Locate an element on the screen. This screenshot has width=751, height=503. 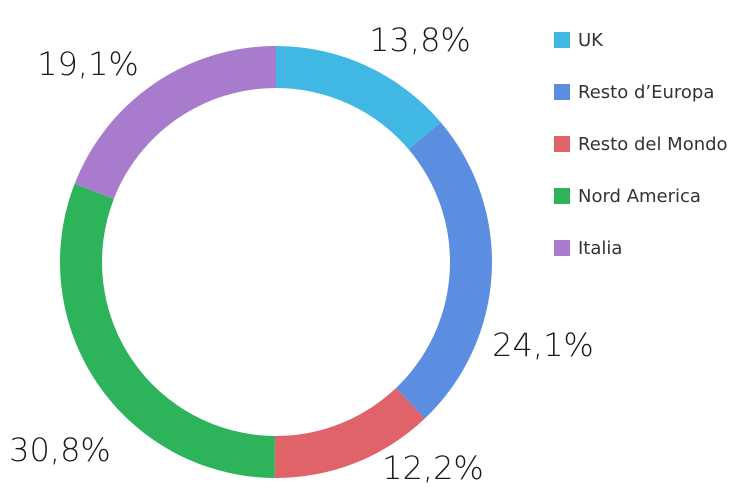
value-label: 19,1% is located at coordinates (88, 64).